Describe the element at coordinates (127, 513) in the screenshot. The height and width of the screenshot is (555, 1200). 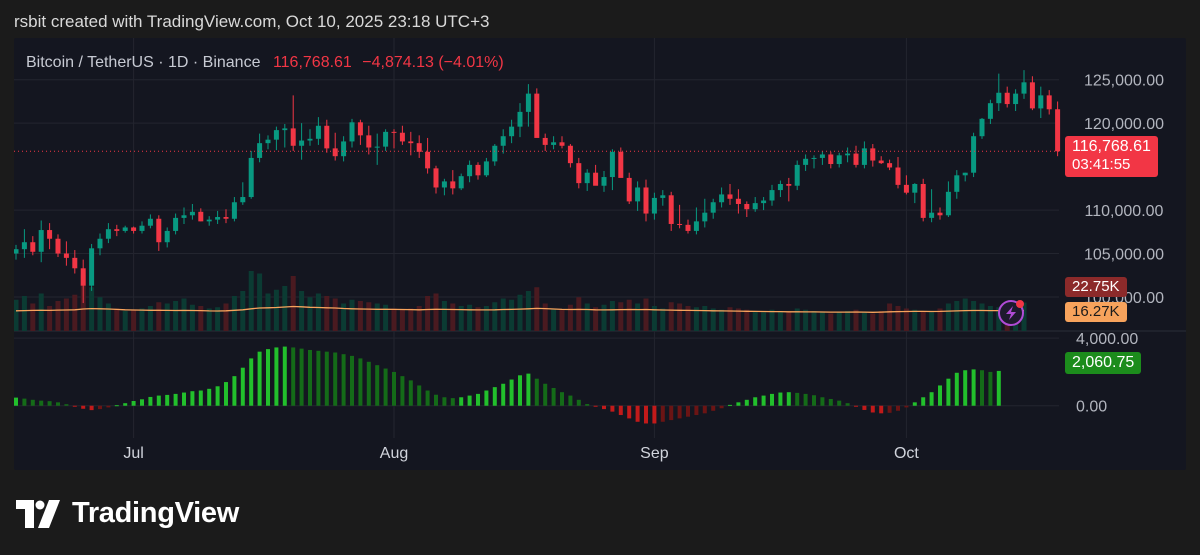
I see `tradingview-brand: TradingView` at that location.